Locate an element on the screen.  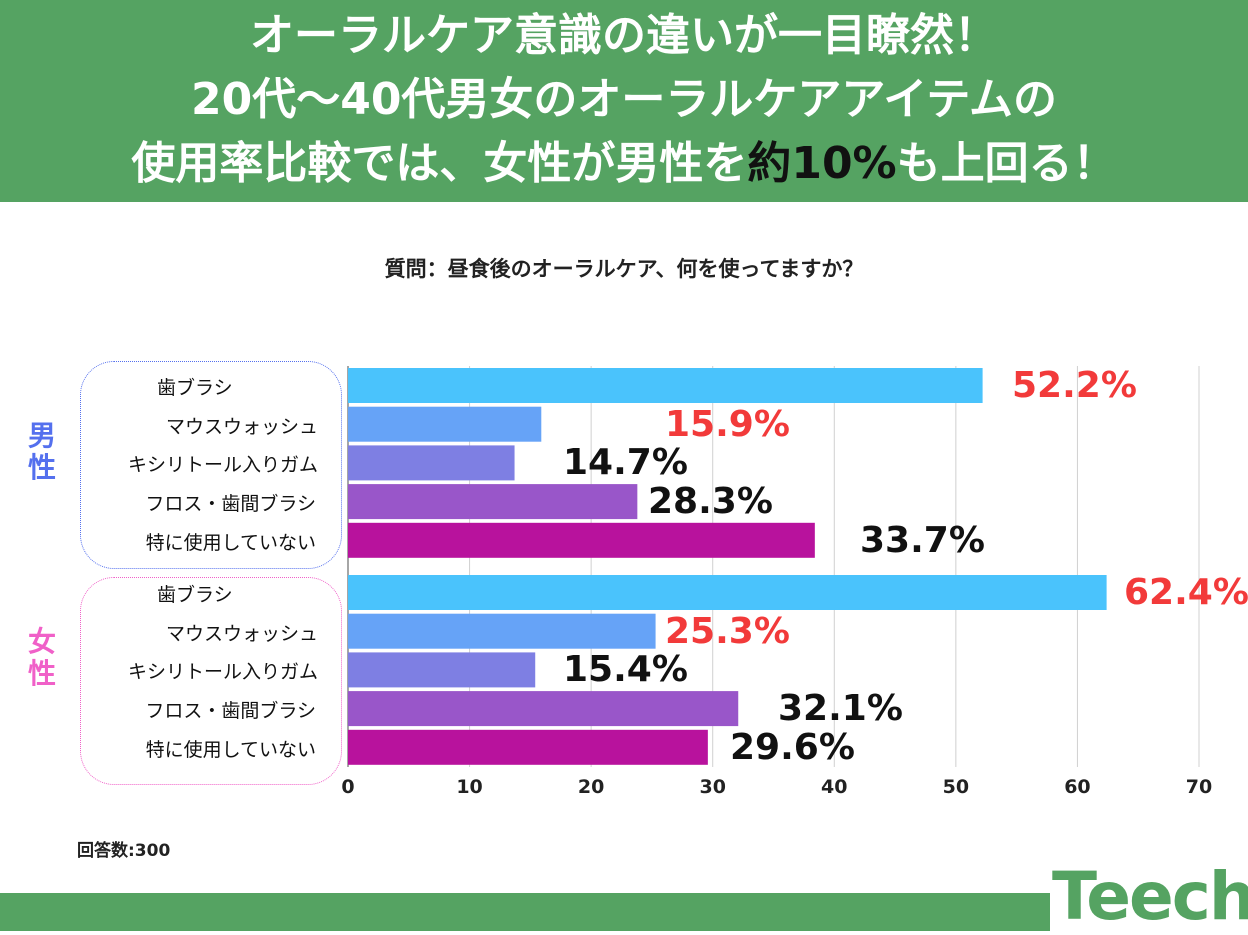
headline-text: も上回る！ is located at coordinates (1006, 163).